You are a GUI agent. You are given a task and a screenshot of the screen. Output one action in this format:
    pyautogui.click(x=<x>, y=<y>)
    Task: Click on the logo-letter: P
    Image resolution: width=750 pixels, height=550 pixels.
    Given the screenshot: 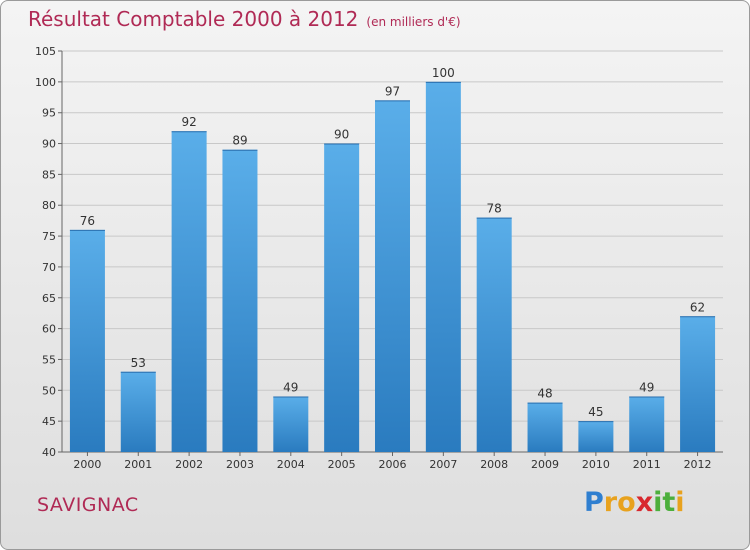 What is the action you would take?
    pyautogui.click(x=594, y=502)
    